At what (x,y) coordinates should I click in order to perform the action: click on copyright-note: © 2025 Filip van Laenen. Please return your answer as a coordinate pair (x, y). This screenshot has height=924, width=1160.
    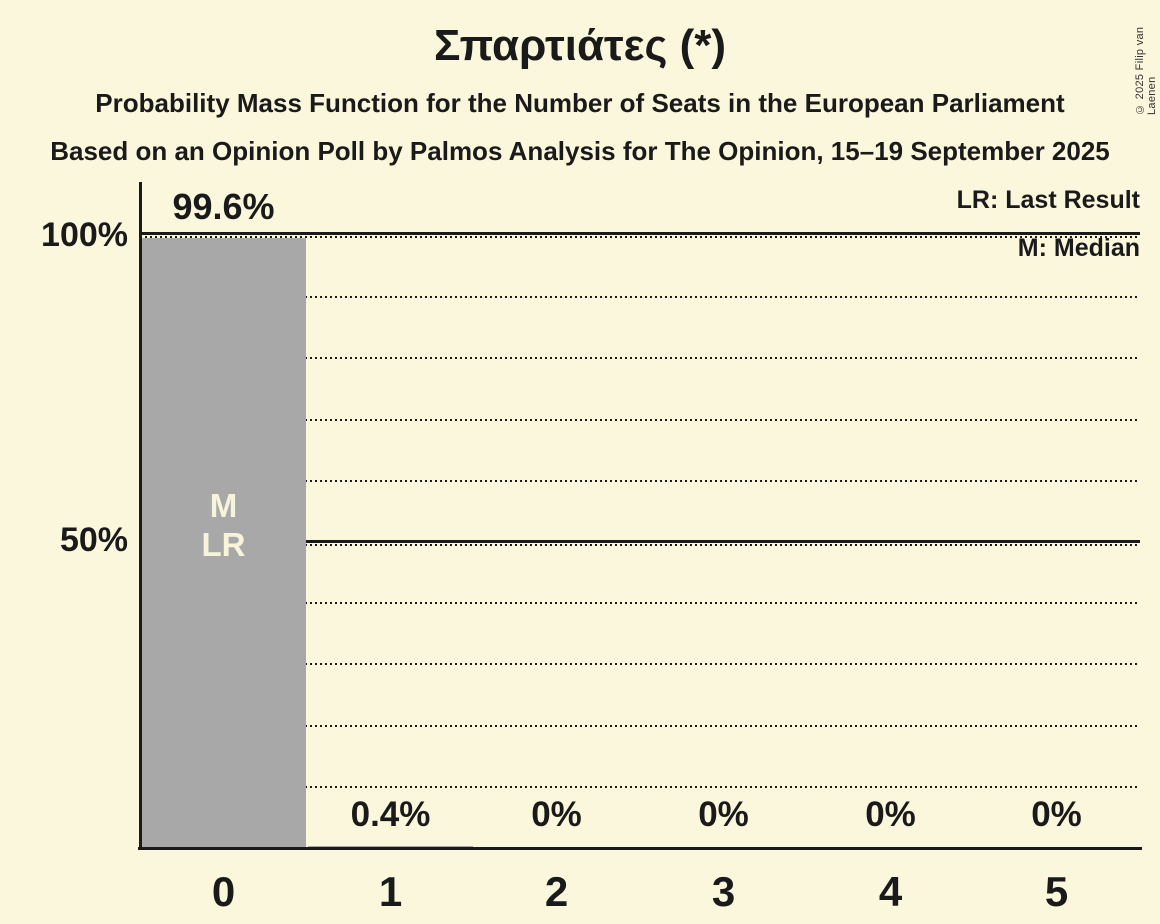
    Looking at the image, I should click on (1146, 70).